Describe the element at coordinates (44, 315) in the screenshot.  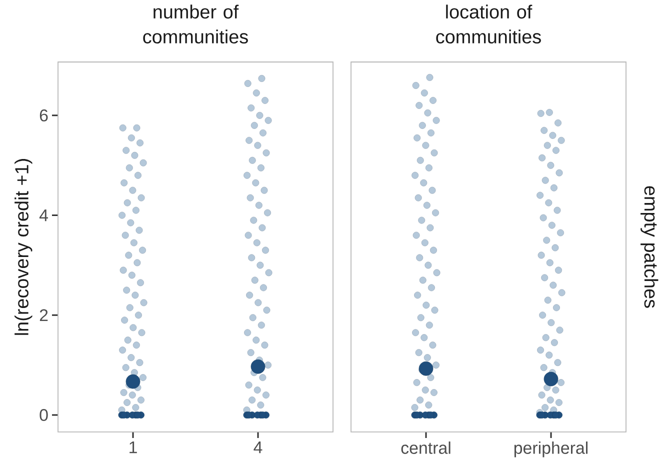
I see `y-tick-label: 2` at that location.